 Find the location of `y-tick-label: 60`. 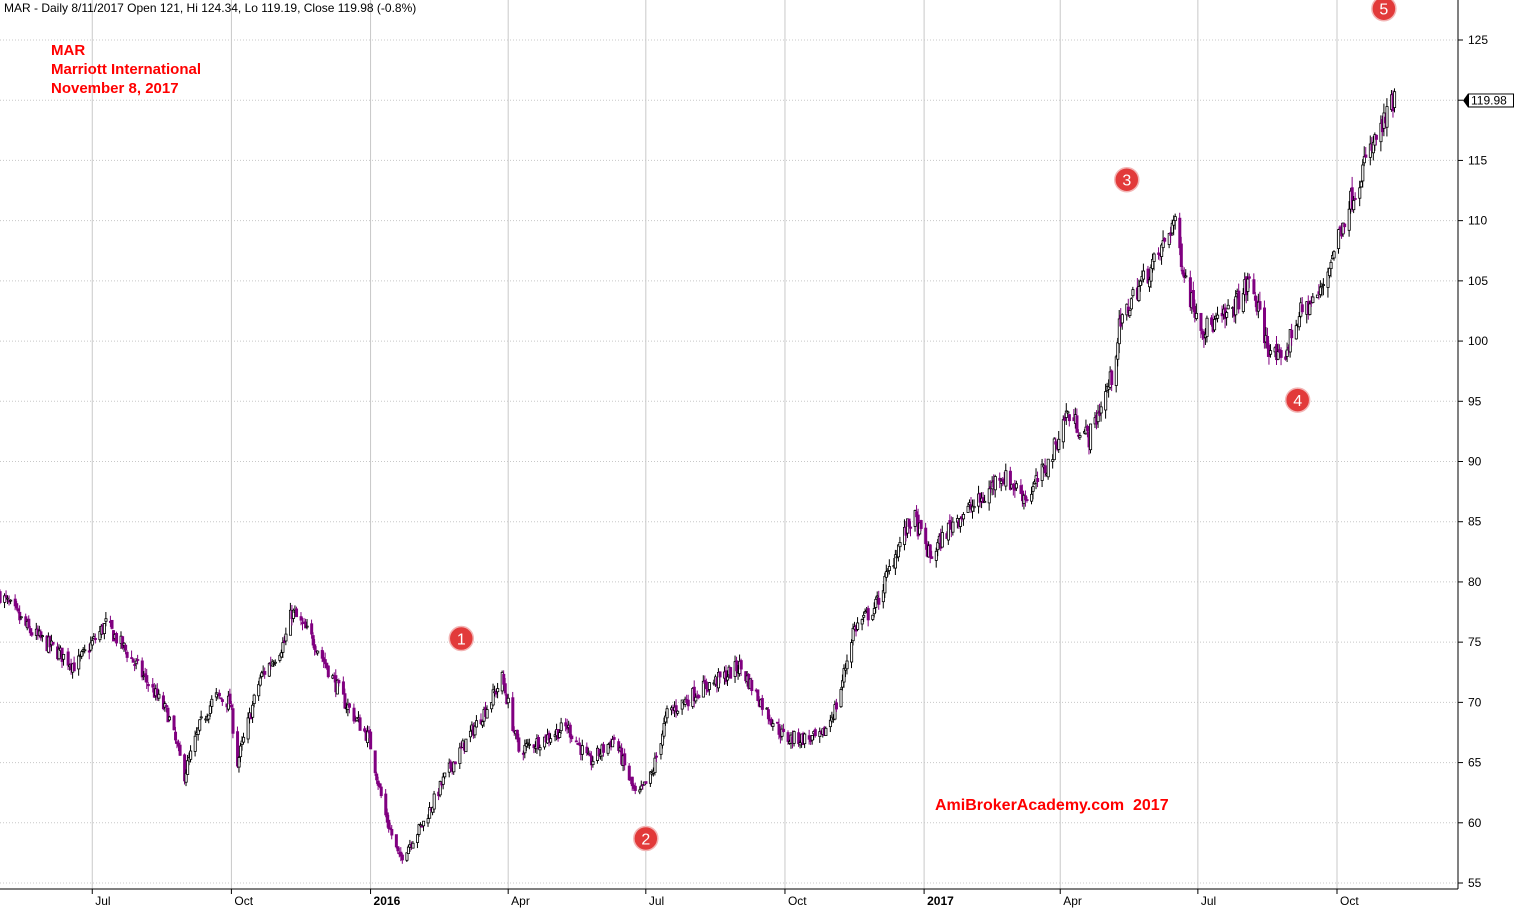

y-tick-label: 60 is located at coordinates (1475, 823).